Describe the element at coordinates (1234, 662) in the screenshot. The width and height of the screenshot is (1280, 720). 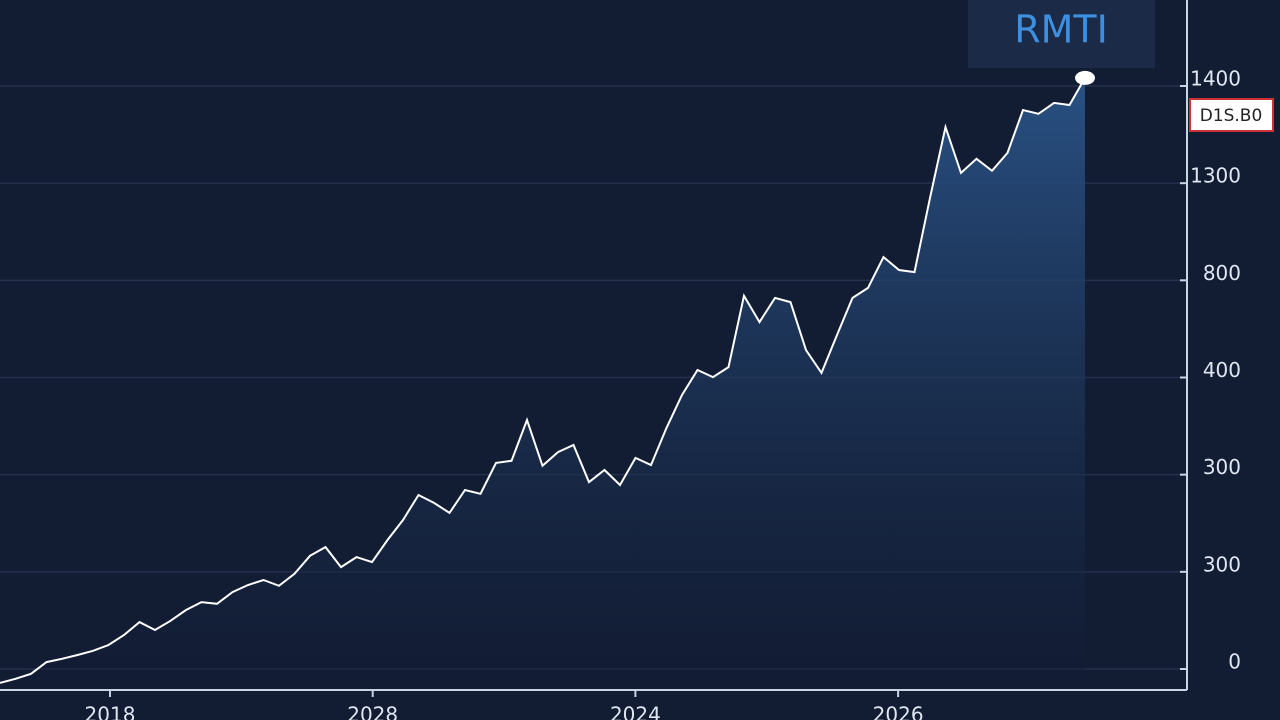
I see `y-tick-label: 0` at that location.